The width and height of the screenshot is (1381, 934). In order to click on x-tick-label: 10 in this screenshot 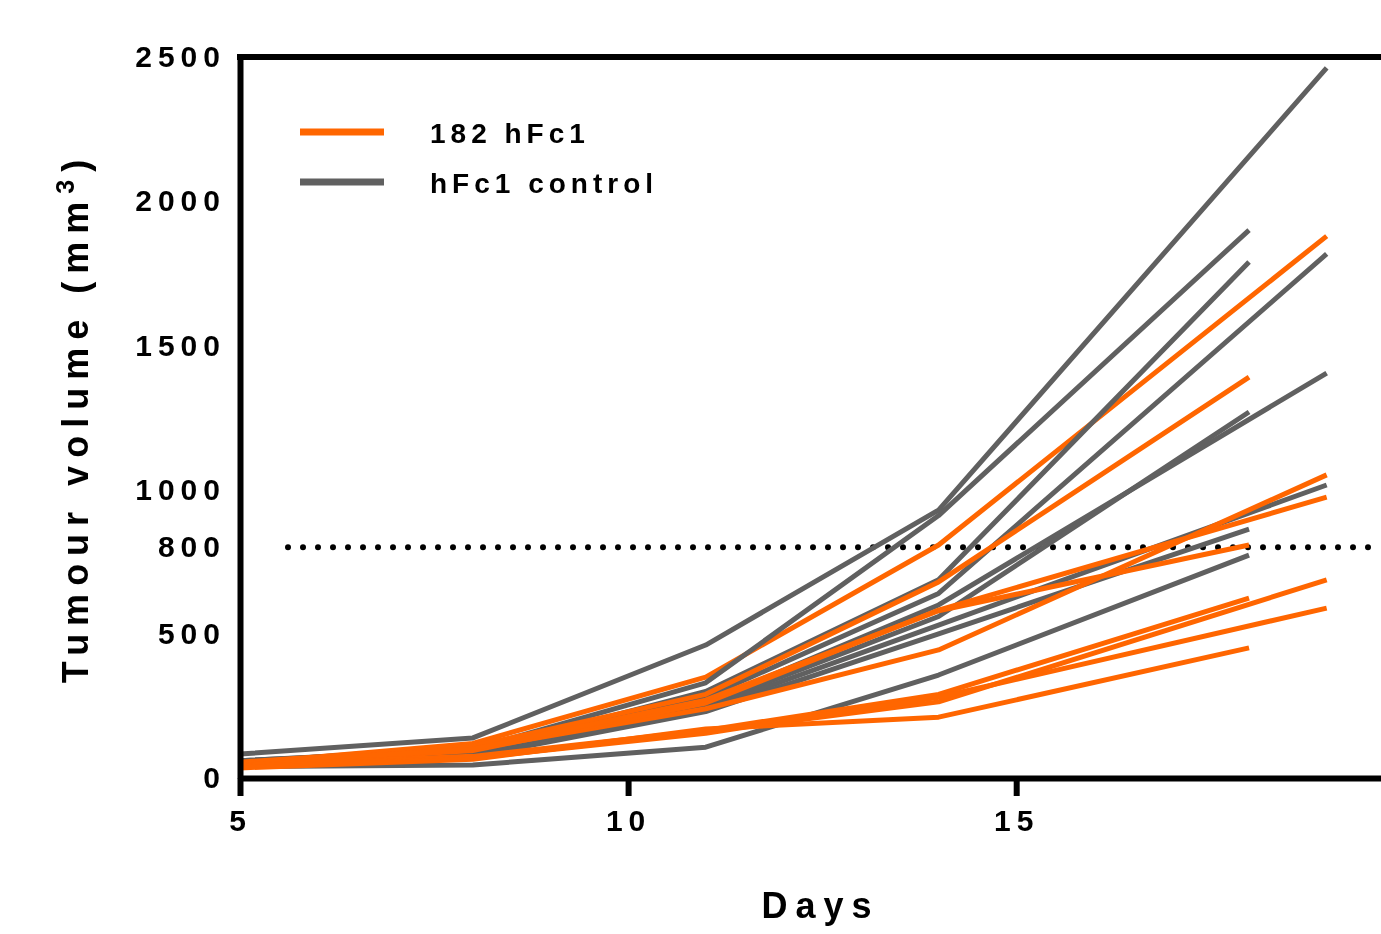, I will do `click(628, 821)`.